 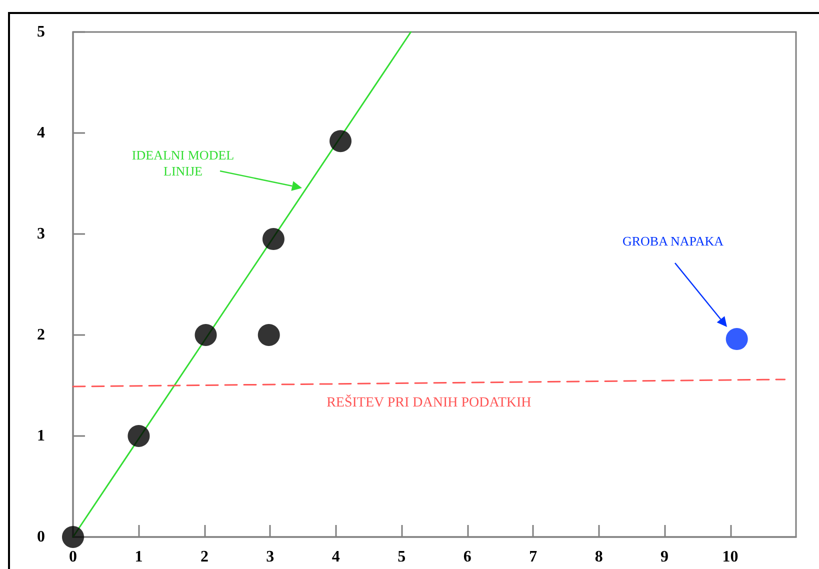 I want to click on series-label: REŠITEV PRI DANIH PODATKIH, so click(x=429, y=401).